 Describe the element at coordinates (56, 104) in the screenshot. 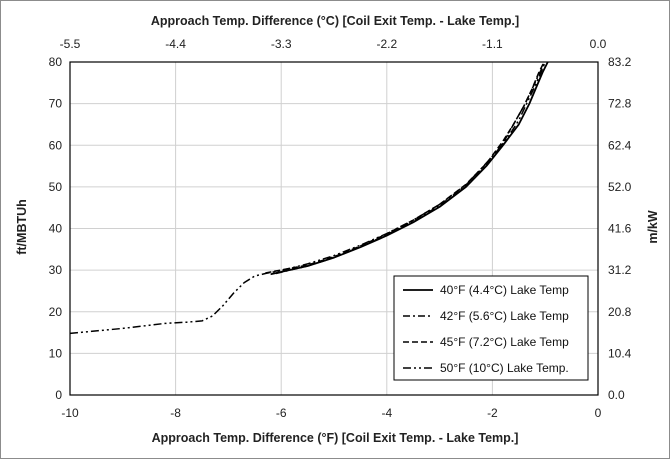

I see `y-tick-label-left: 70` at that location.